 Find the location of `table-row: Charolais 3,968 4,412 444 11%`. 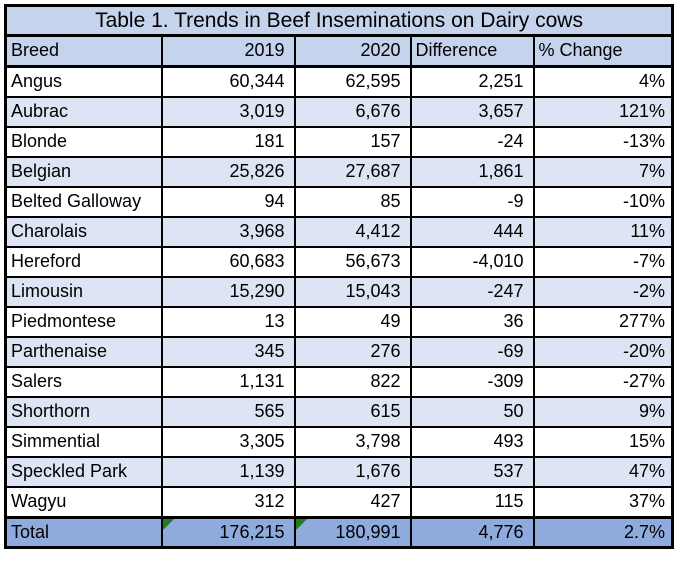

table-row: Charolais 3,968 4,412 444 11% is located at coordinates (339, 232).